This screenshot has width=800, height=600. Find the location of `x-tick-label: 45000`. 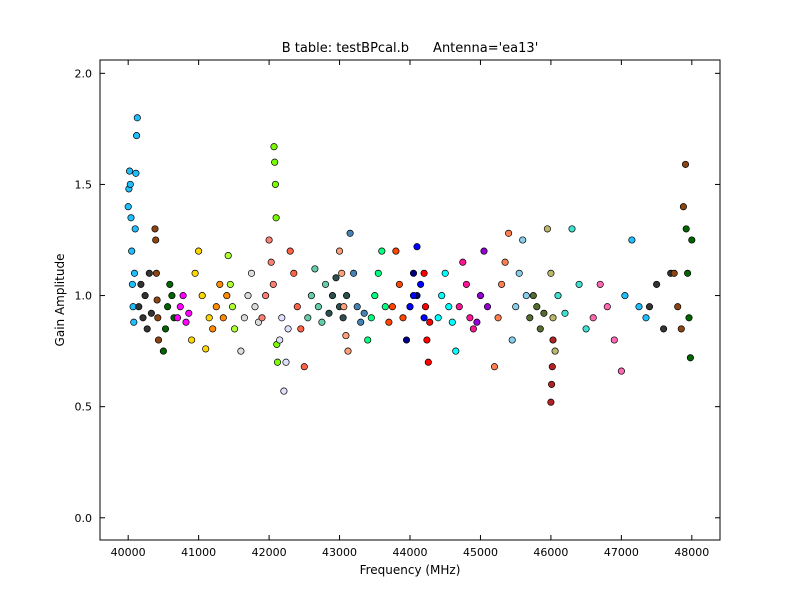

x-tick-label: 45000 is located at coordinates (480, 552).